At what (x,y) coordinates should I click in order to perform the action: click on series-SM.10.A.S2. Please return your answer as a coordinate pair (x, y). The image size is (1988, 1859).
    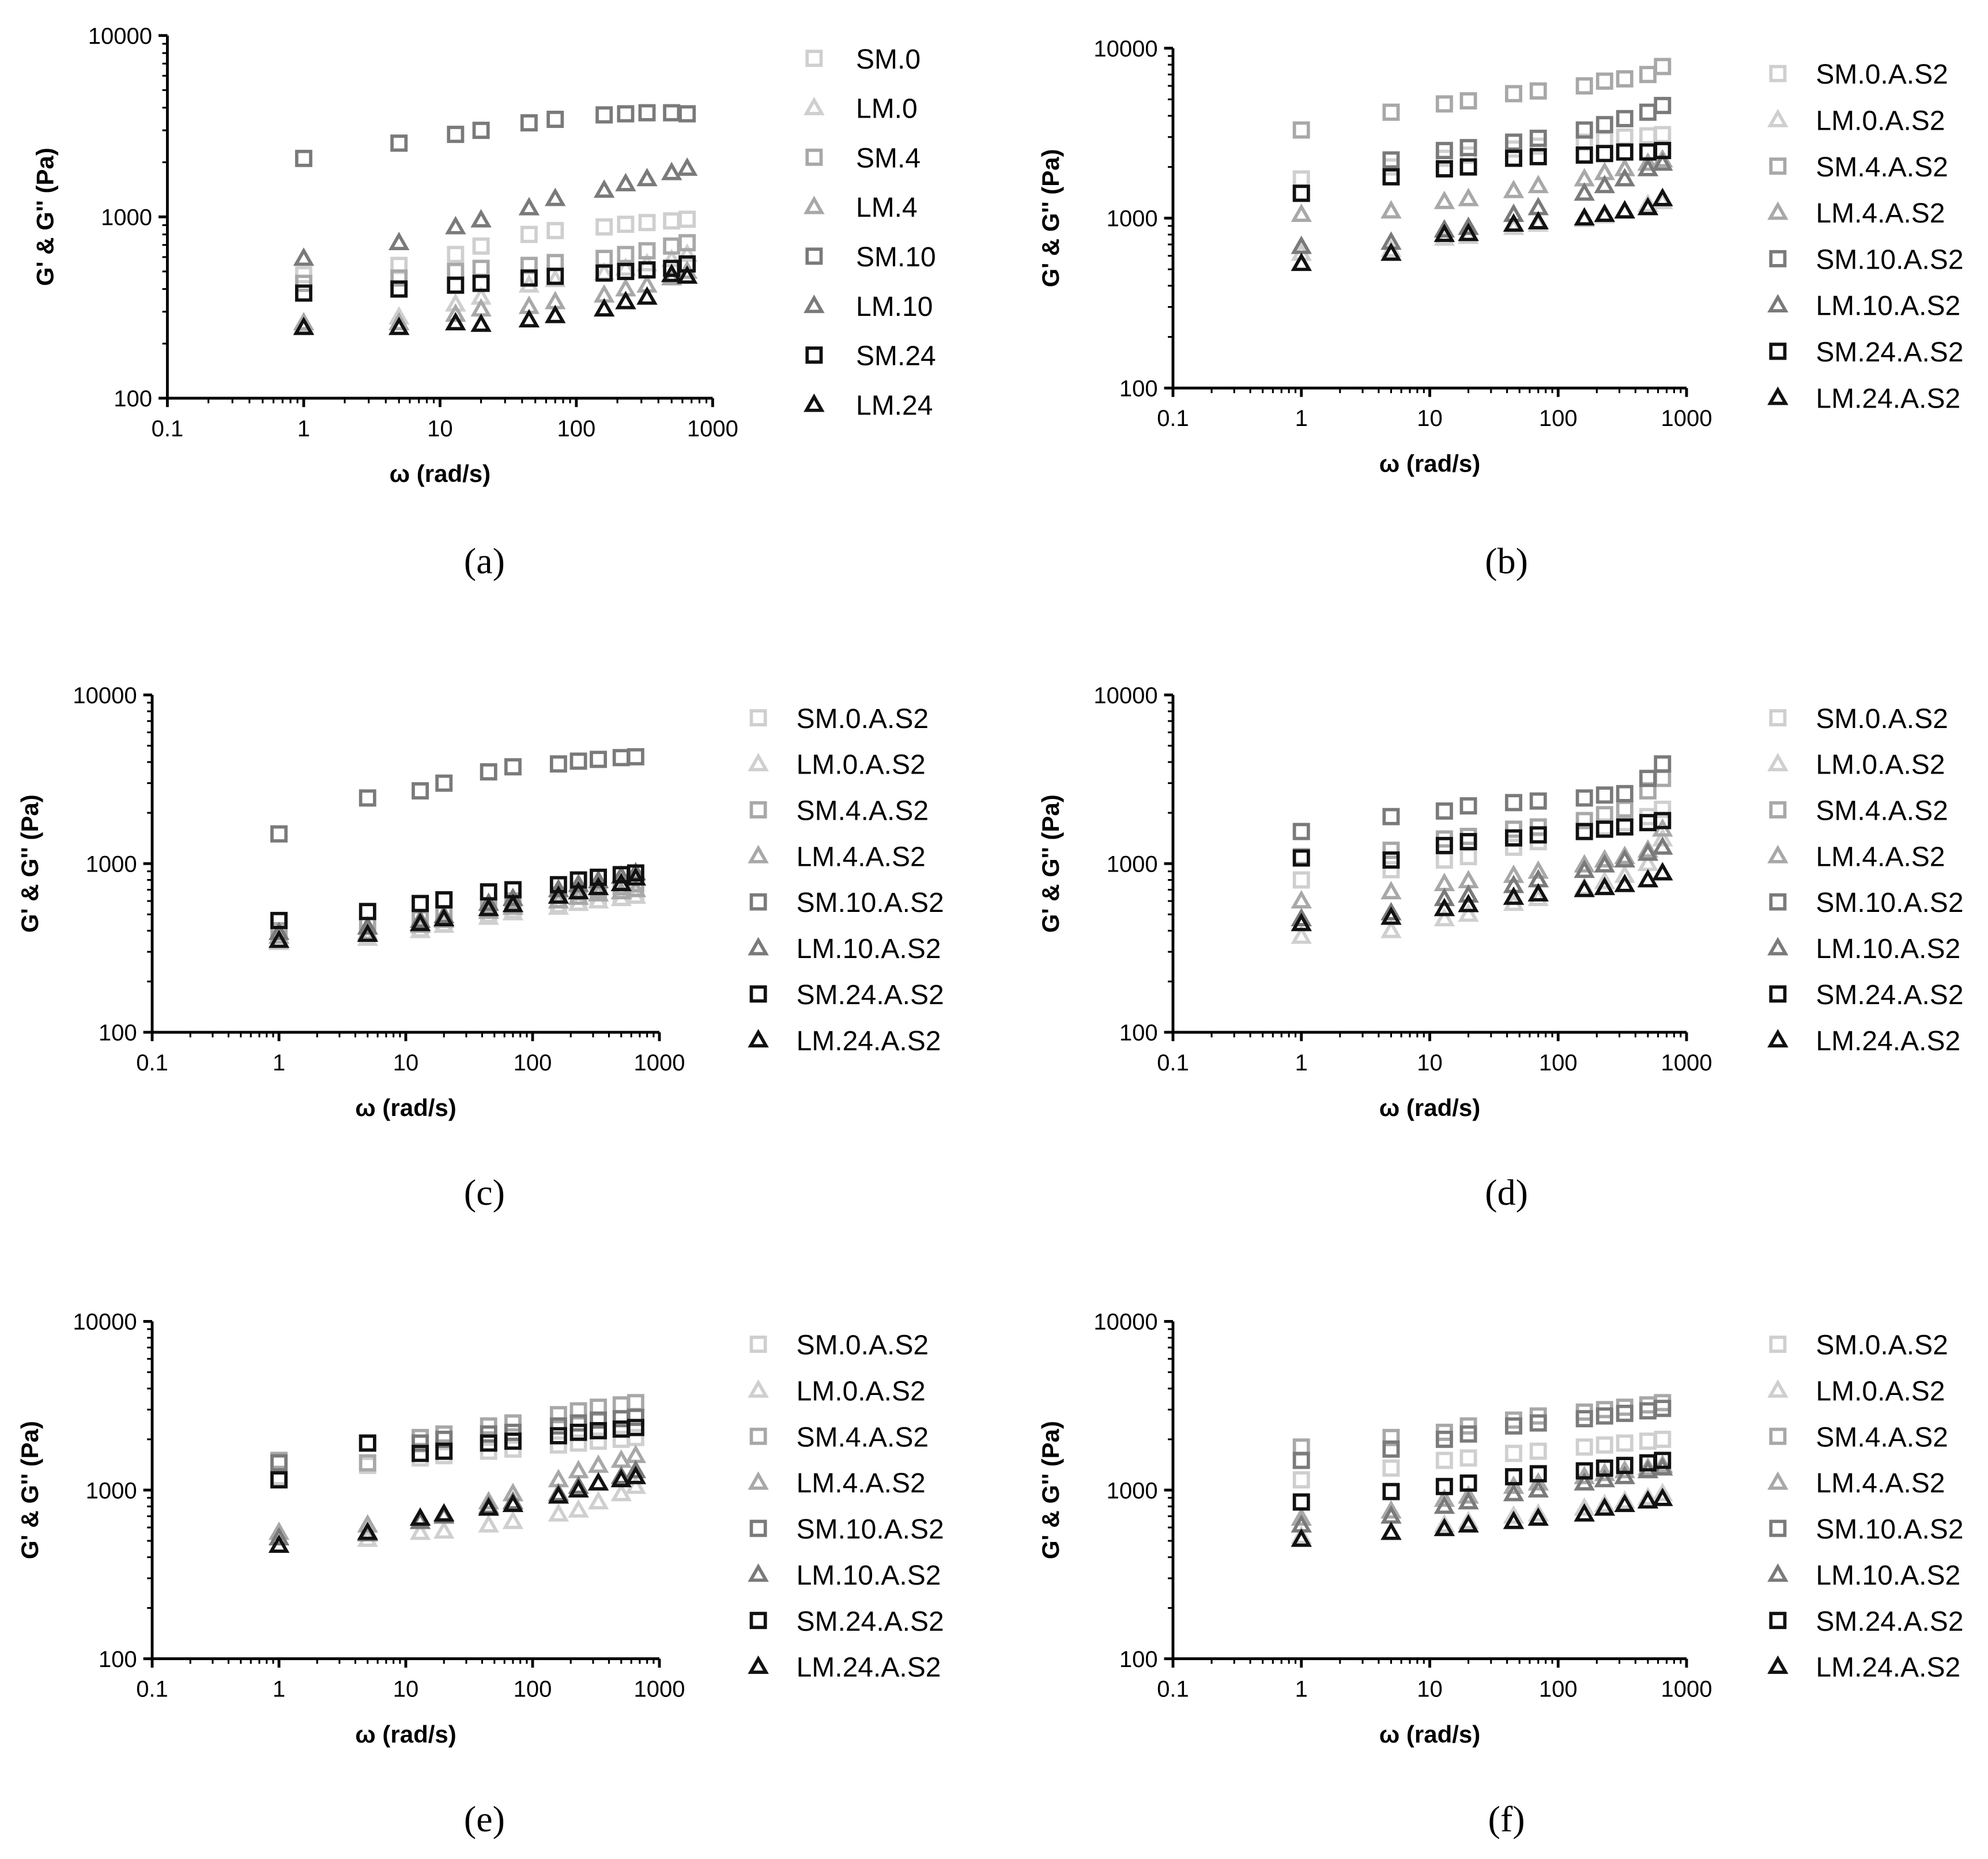
    Looking at the image, I should click on (457, 795).